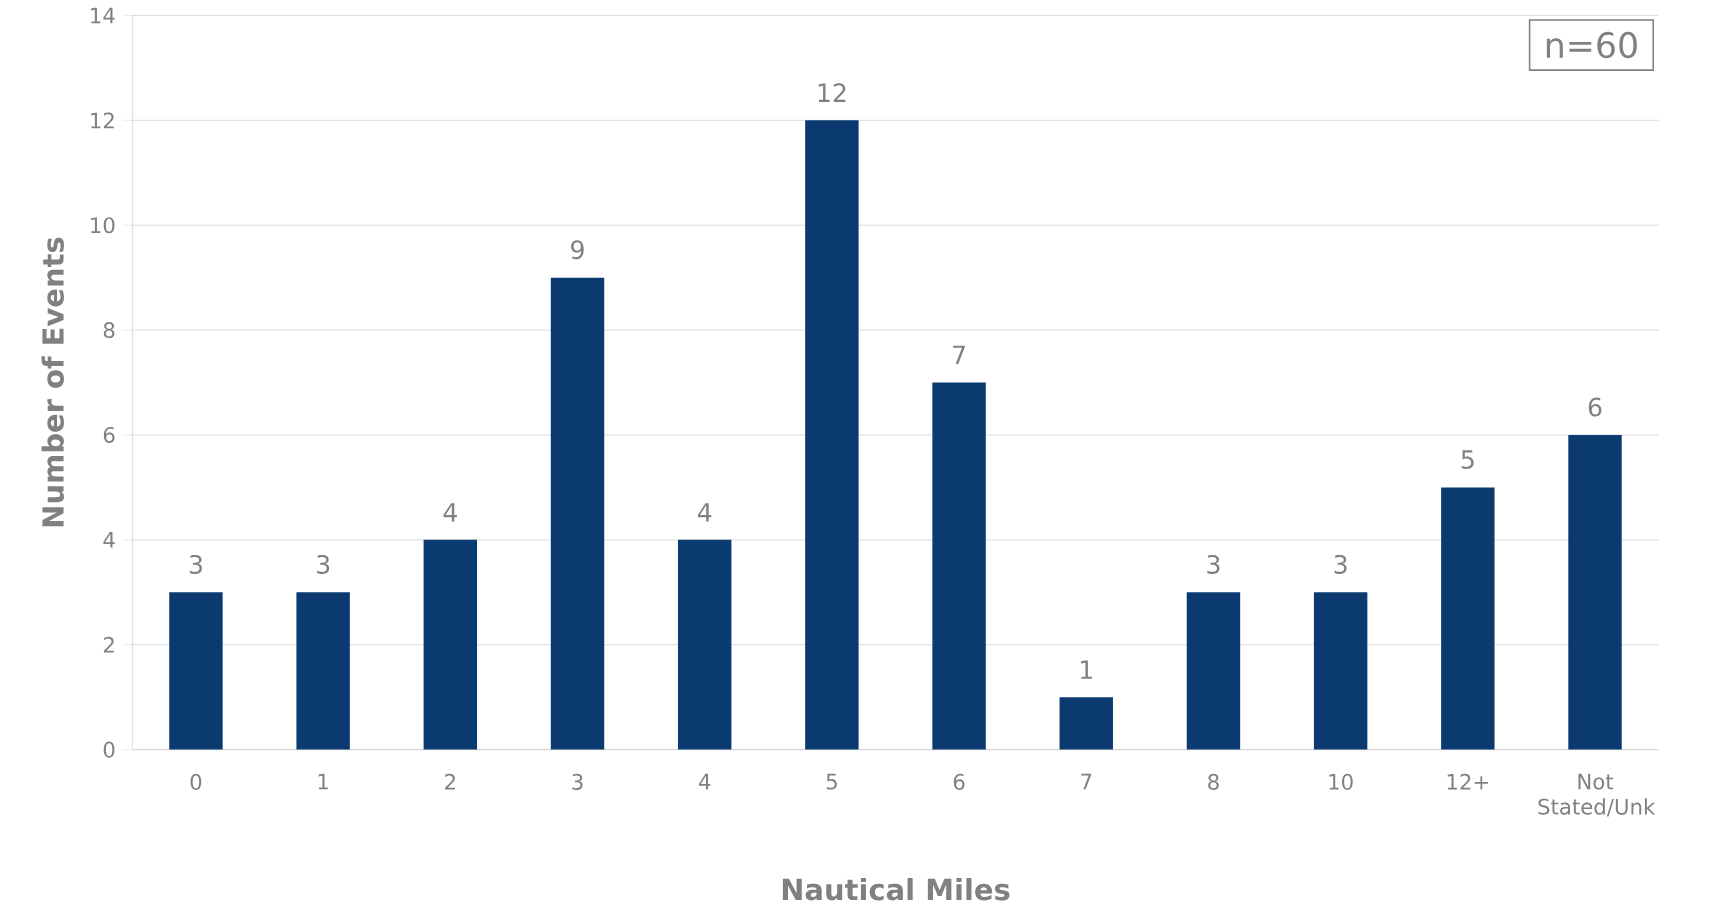 The height and width of the screenshot is (907, 1723). Describe the element at coordinates (959, 355) in the screenshot. I see `data-label: 7` at that location.